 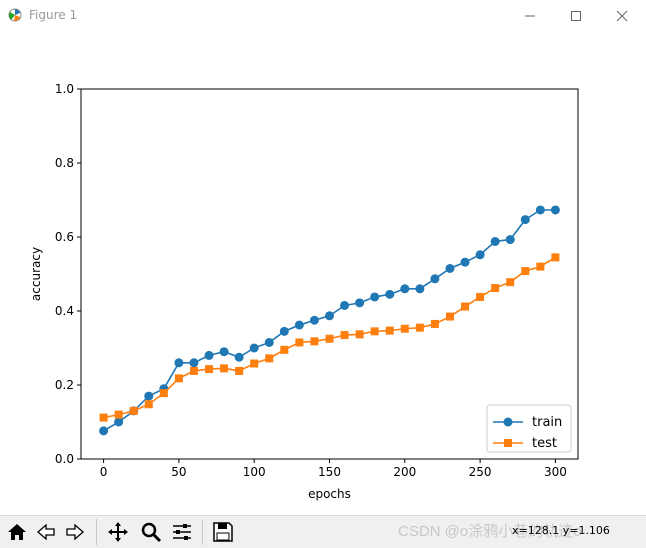 I want to click on x-tick-label: 250, so click(x=480, y=472).